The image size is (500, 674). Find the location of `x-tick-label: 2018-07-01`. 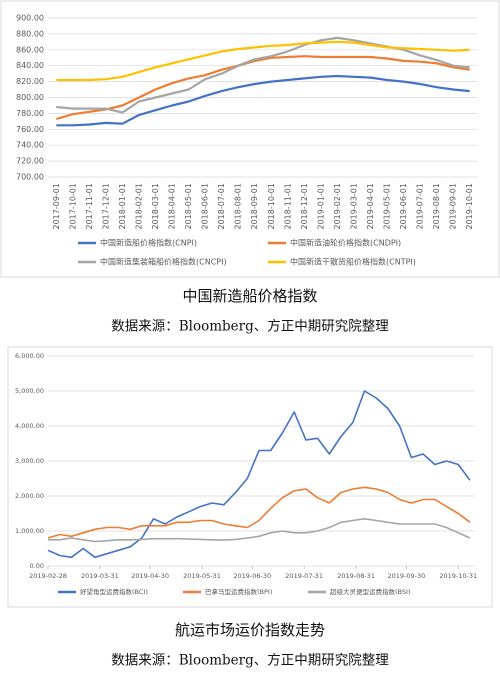

x-tick-label: 2018-07-01 is located at coordinates (221, 206).